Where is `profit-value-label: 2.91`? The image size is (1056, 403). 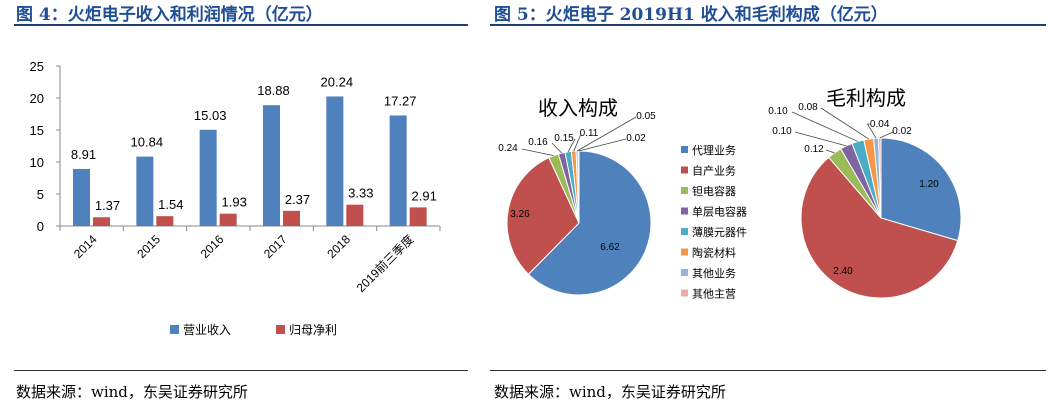
profit-value-label: 2.91 is located at coordinates (424, 195).